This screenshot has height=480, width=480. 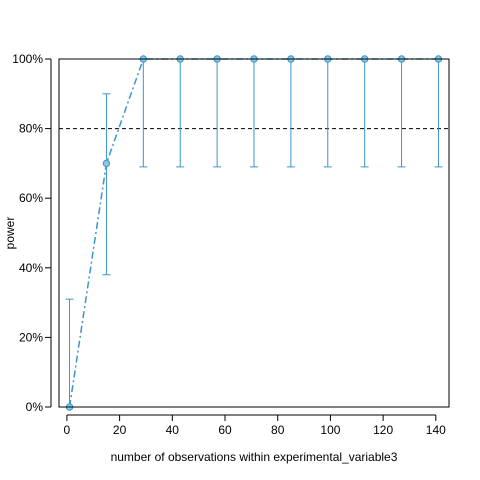 What do you see at coordinates (120, 430) in the screenshot?
I see `x-tick-label: 20` at bounding box center [120, 430].